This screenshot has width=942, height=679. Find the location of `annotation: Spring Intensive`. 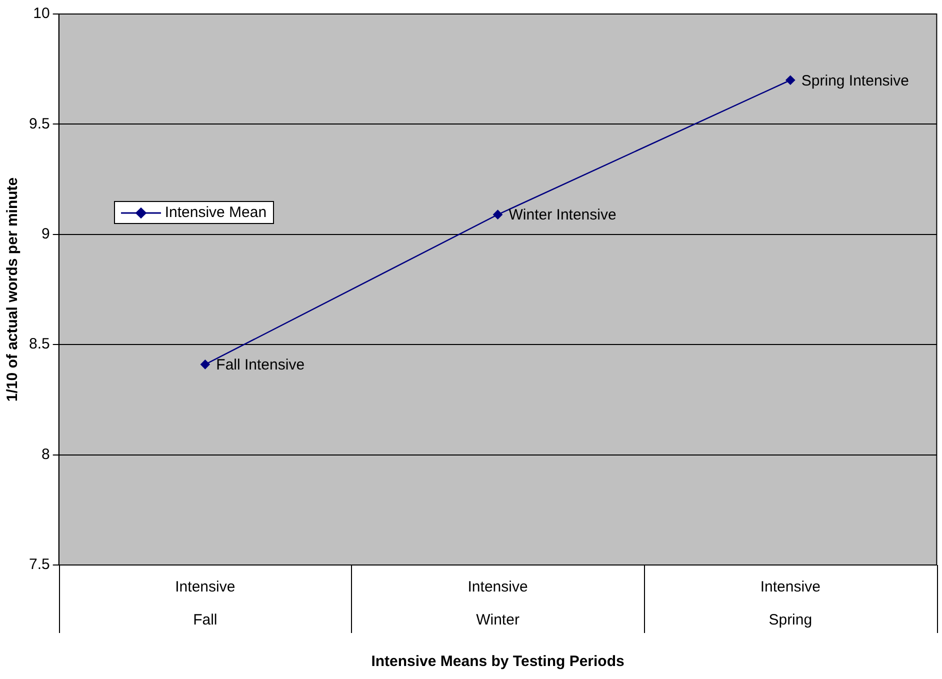

annotation: Spring Intensive is located at coordinates (855, 81).